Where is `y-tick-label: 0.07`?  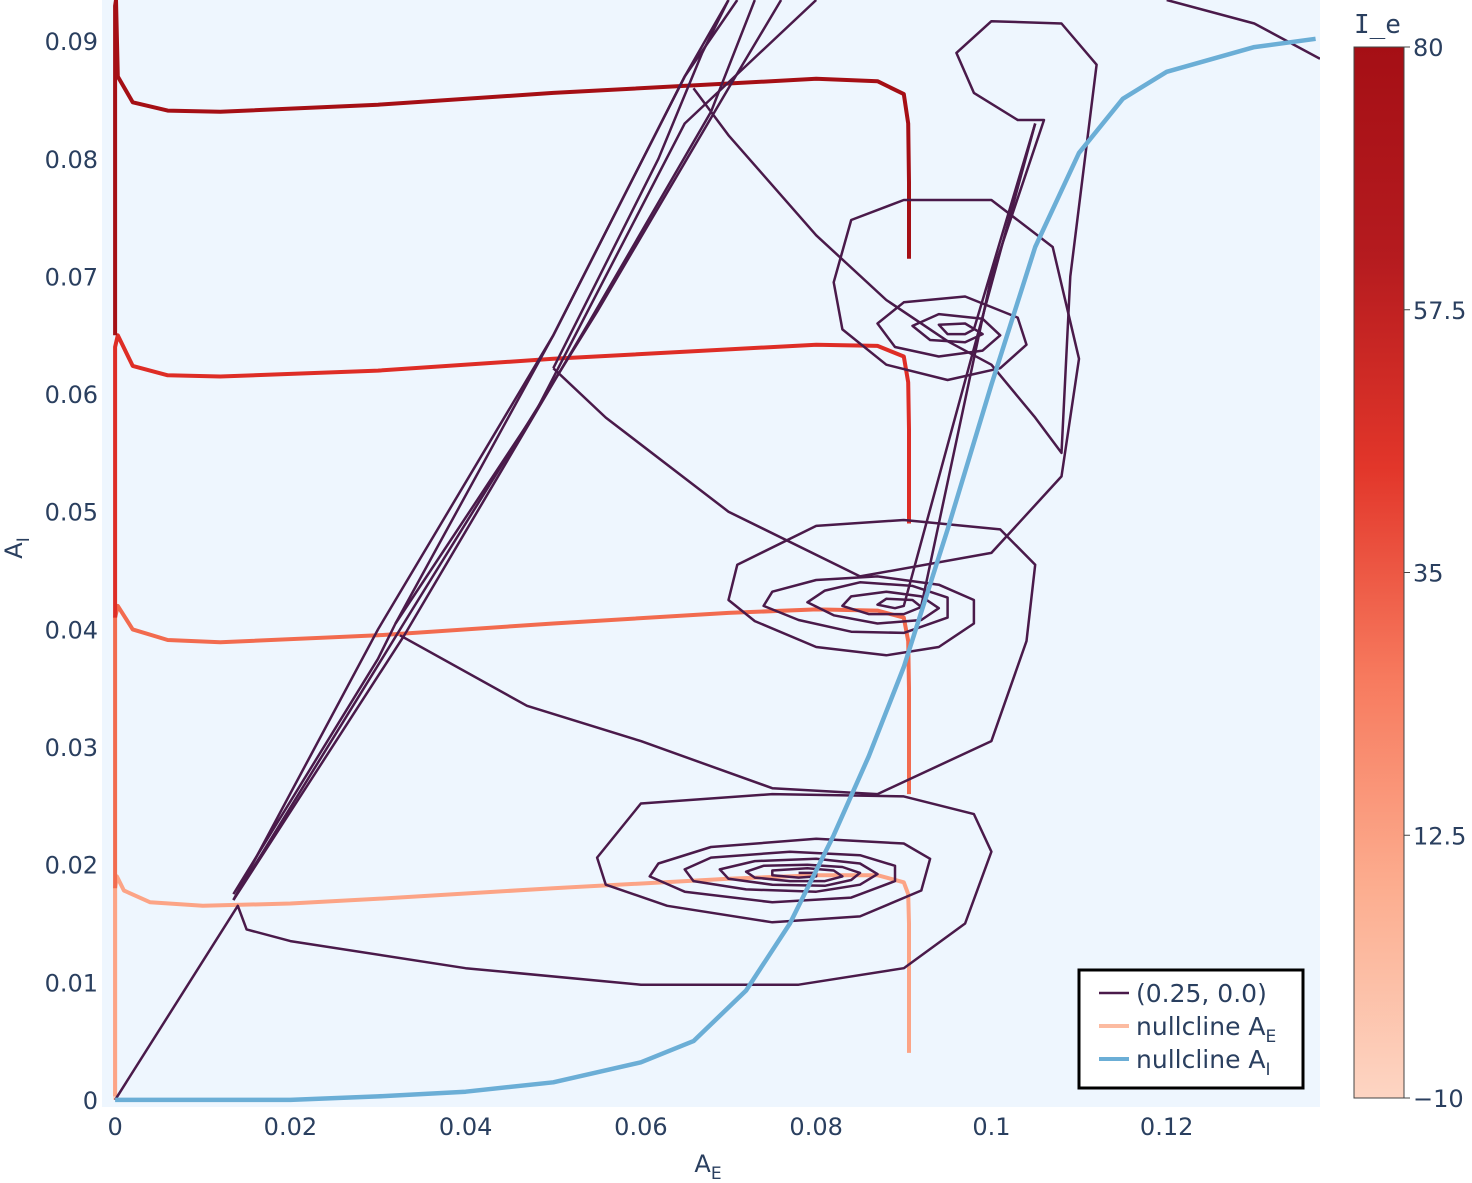
y-tick-label: 0.07 is located at coordinates (71, 277).